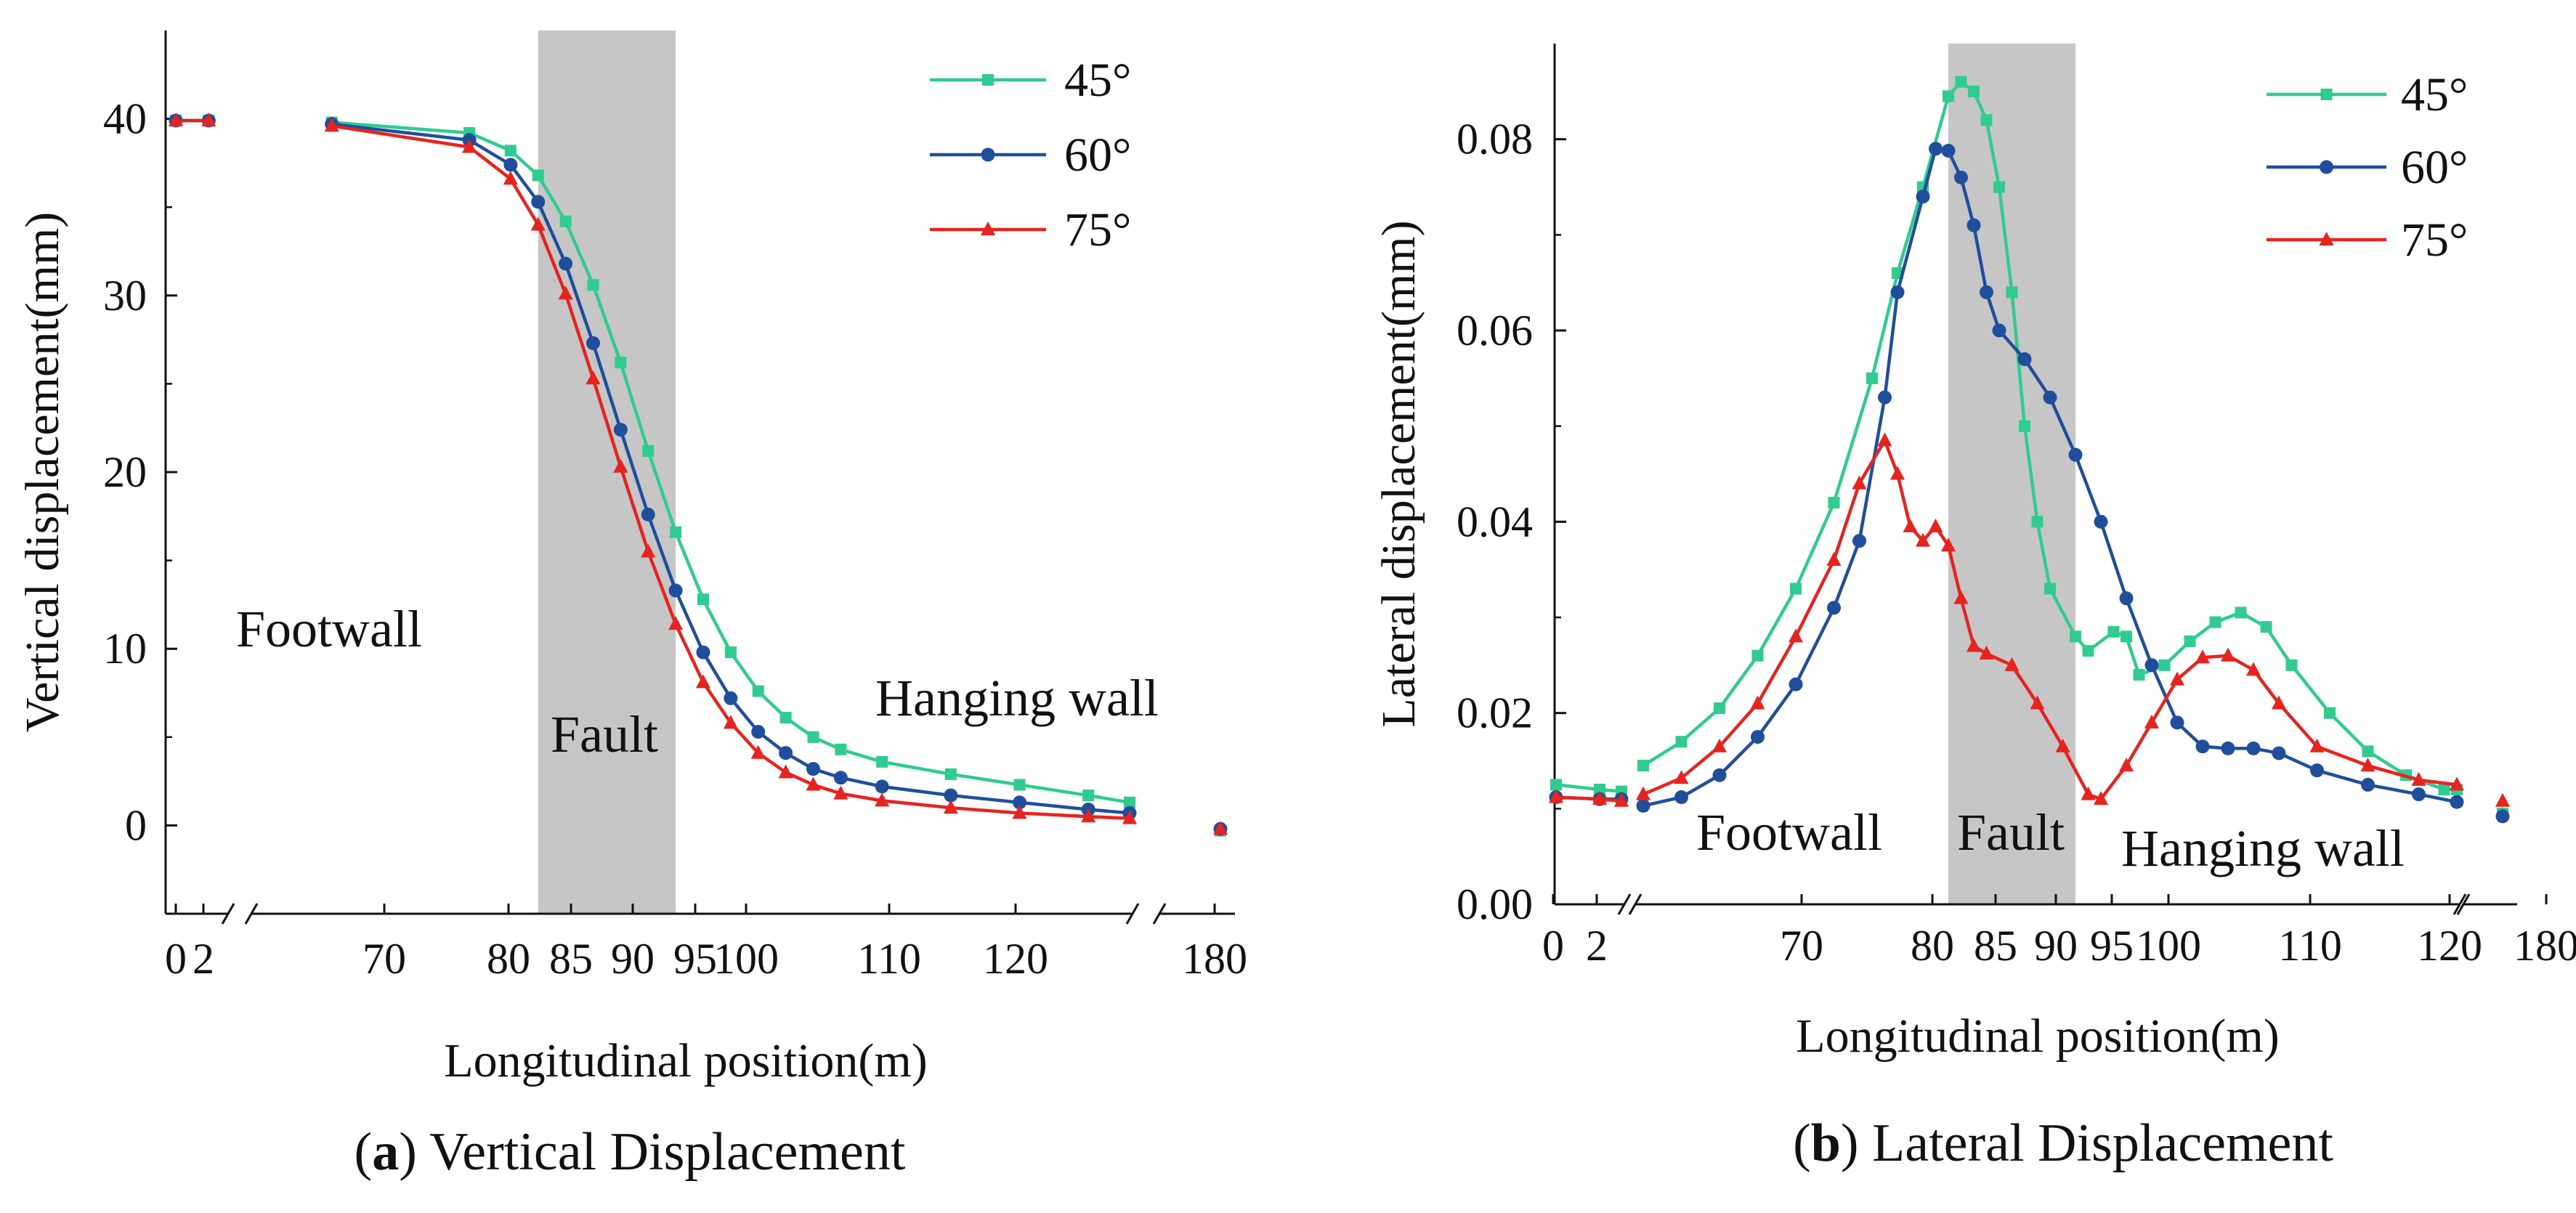  I want to click on y-tick-labels: 0.00 0.02 0.04 0.06 0.08, so click(1495, 521).